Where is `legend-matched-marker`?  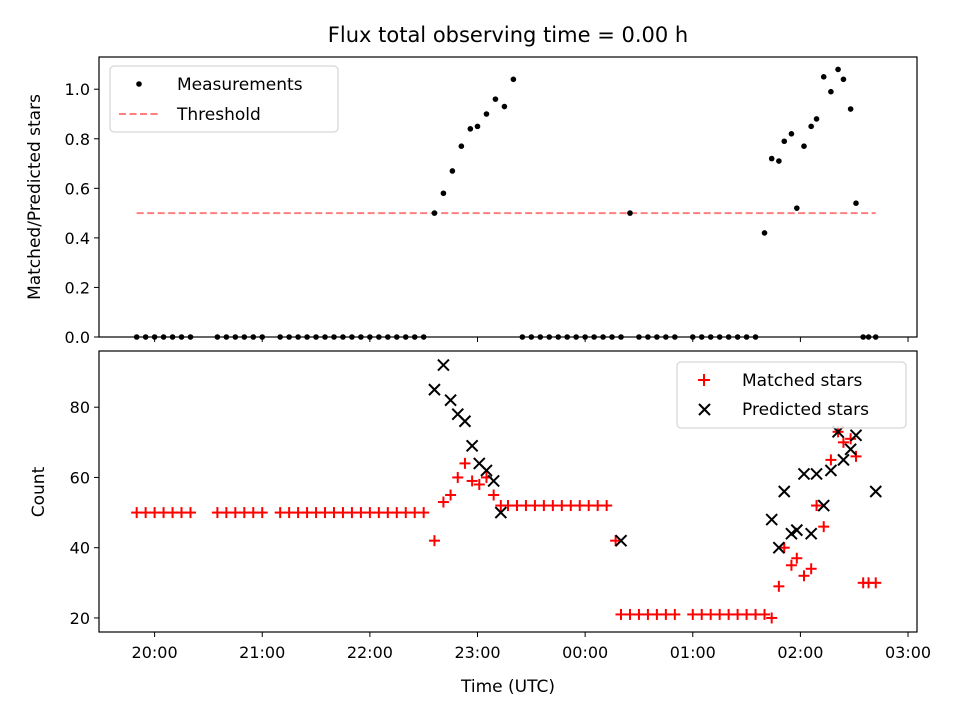 legend-matched-marker is located at coordinates (704, 380).